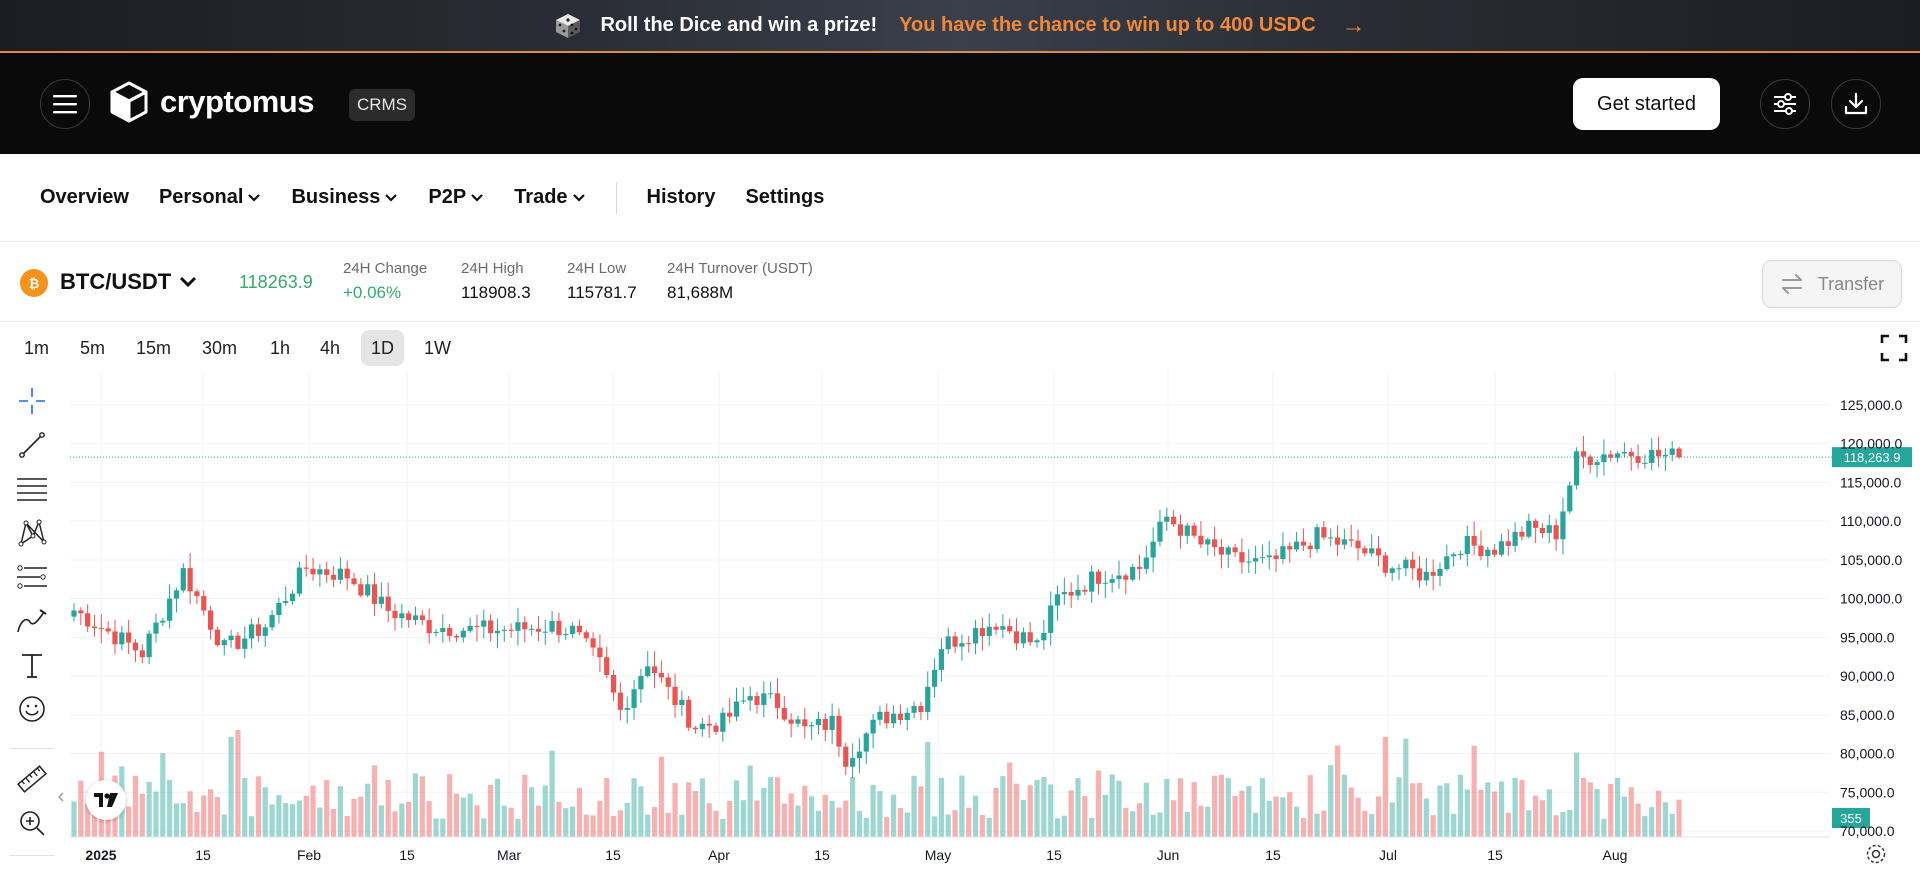  I want to click on collapse-toolbar-icon, so click(61, 797).